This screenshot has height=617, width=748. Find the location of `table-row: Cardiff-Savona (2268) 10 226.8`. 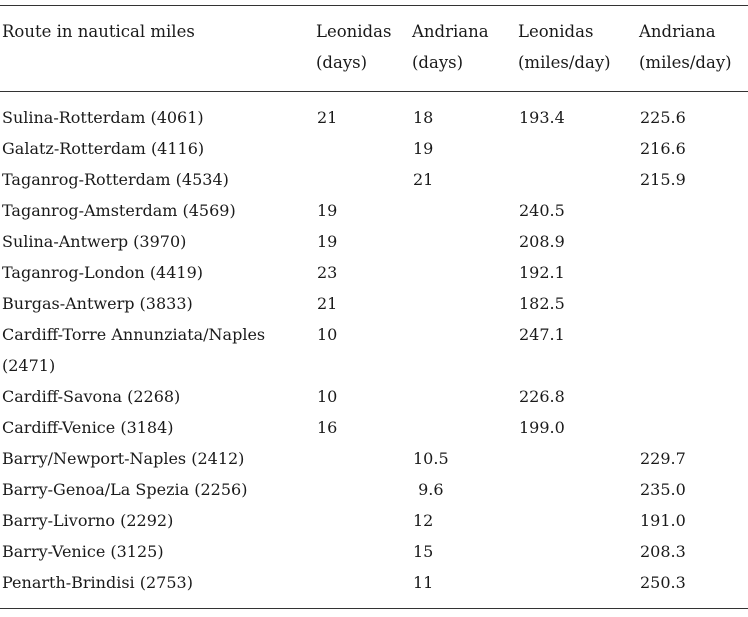

table-row: Cardiff-Savona (2268) 10 226.8 is located at coordinates (374, 396).